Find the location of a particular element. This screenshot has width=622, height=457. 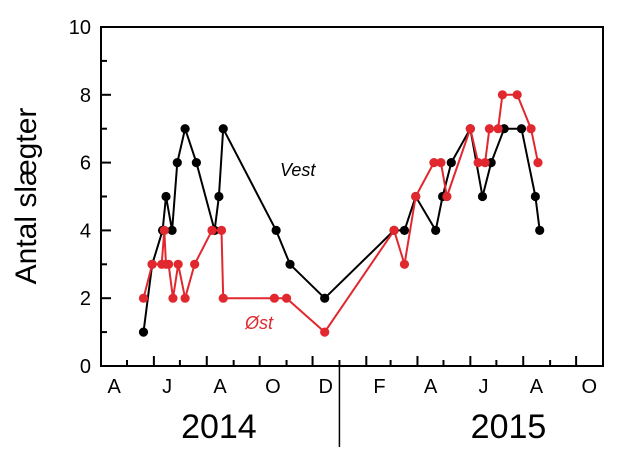

month-label: D is located at coordinates (326, 387).